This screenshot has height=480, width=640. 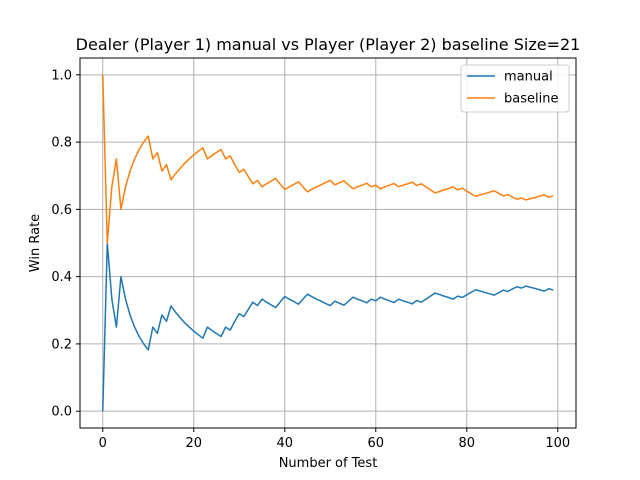 What do you see at coordinates (61, 344) in the screenshot?
I see `y-tick-label: 0.2` at bounding box center [61, 344].